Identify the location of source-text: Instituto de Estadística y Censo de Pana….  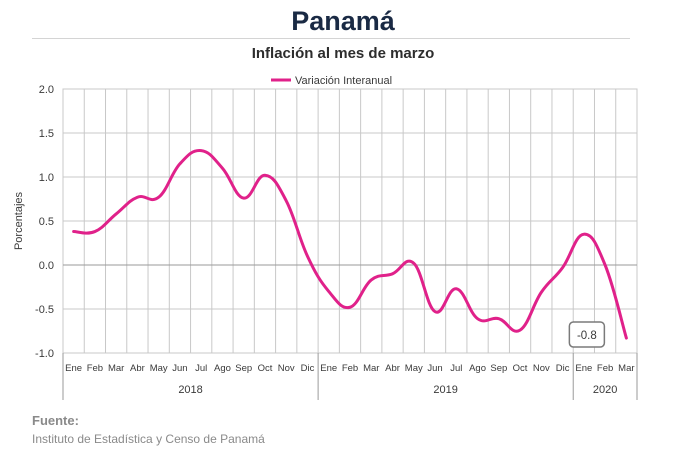
(148, 439).